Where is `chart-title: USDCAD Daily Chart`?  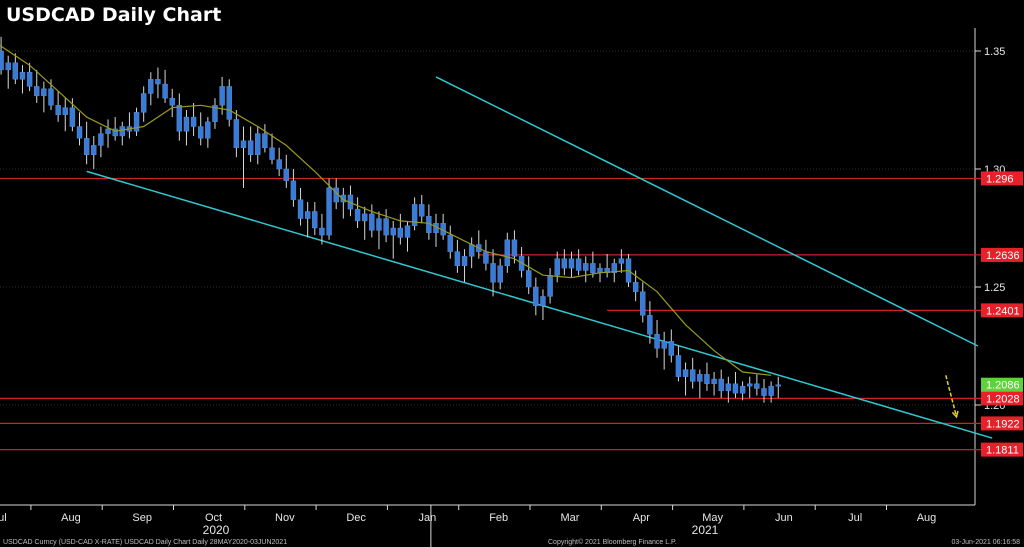
chart-title: USDCAD Daily Chart is located at coordinates (113, 15).